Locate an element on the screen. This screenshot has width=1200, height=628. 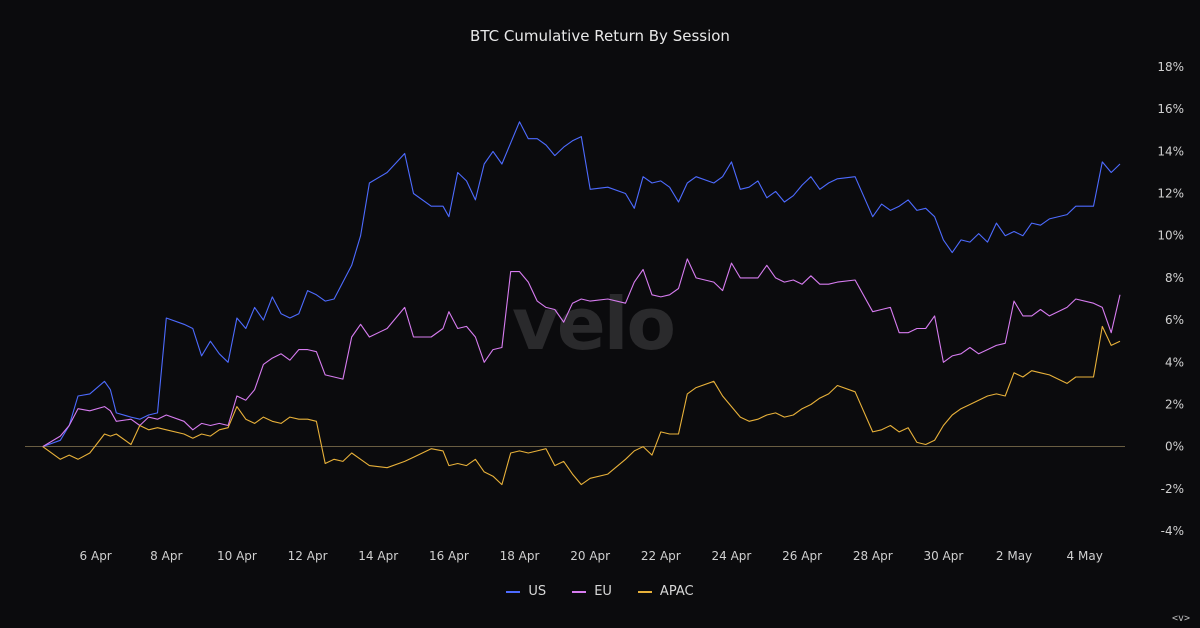
x-tick-label: 8 Apr is located at coordinates (166, 556).